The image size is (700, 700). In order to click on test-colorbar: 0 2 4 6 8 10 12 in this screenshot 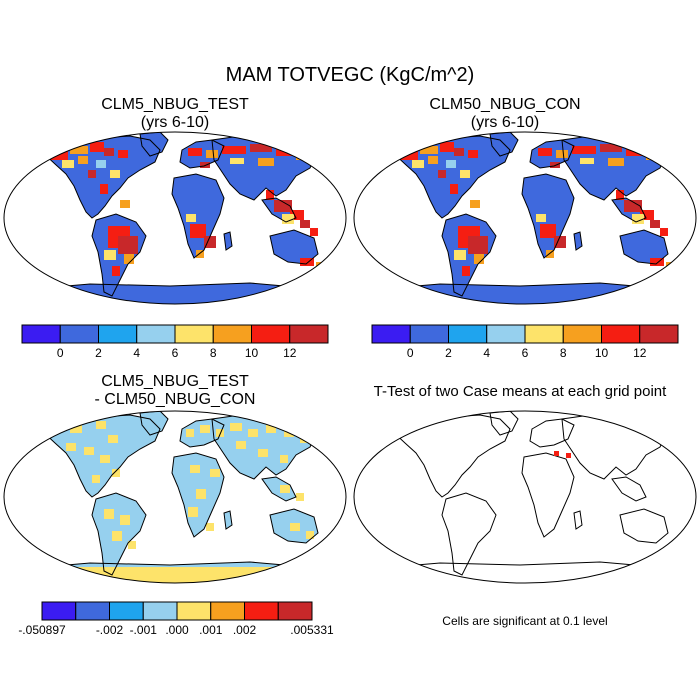, I will do `click(175, 342)`.